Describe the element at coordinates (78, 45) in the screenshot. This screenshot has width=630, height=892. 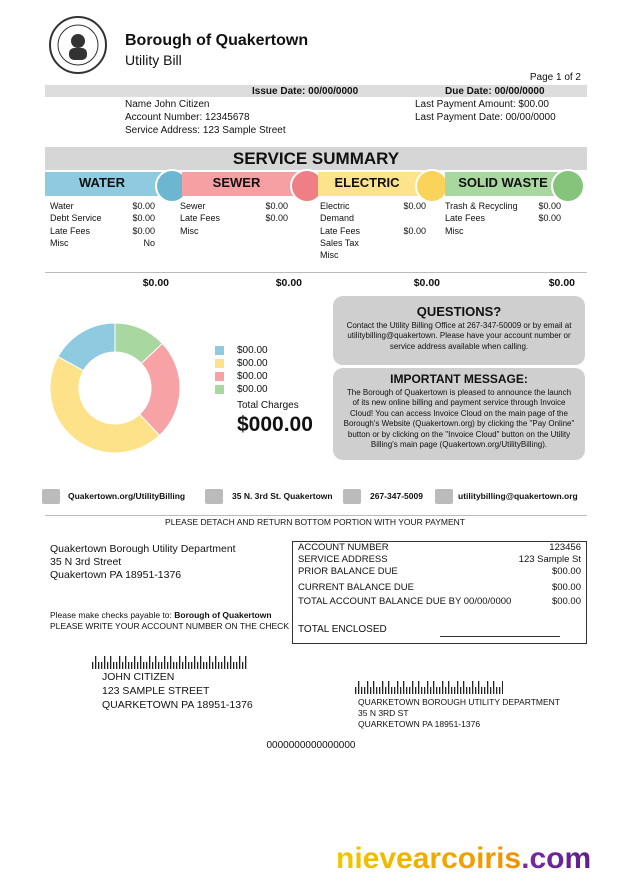
I see `seal` at that location.